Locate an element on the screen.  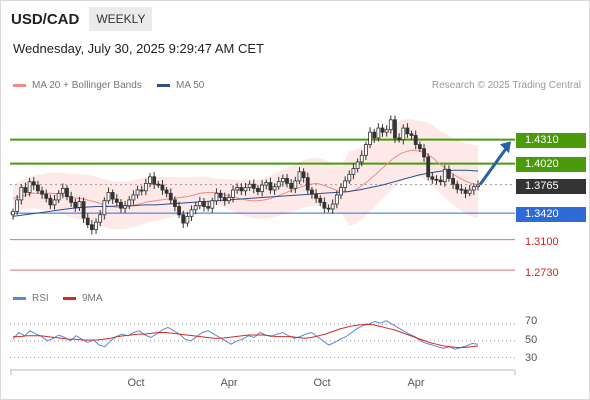
symbol-title: USD/CAD is located at coordinates (45, 19).